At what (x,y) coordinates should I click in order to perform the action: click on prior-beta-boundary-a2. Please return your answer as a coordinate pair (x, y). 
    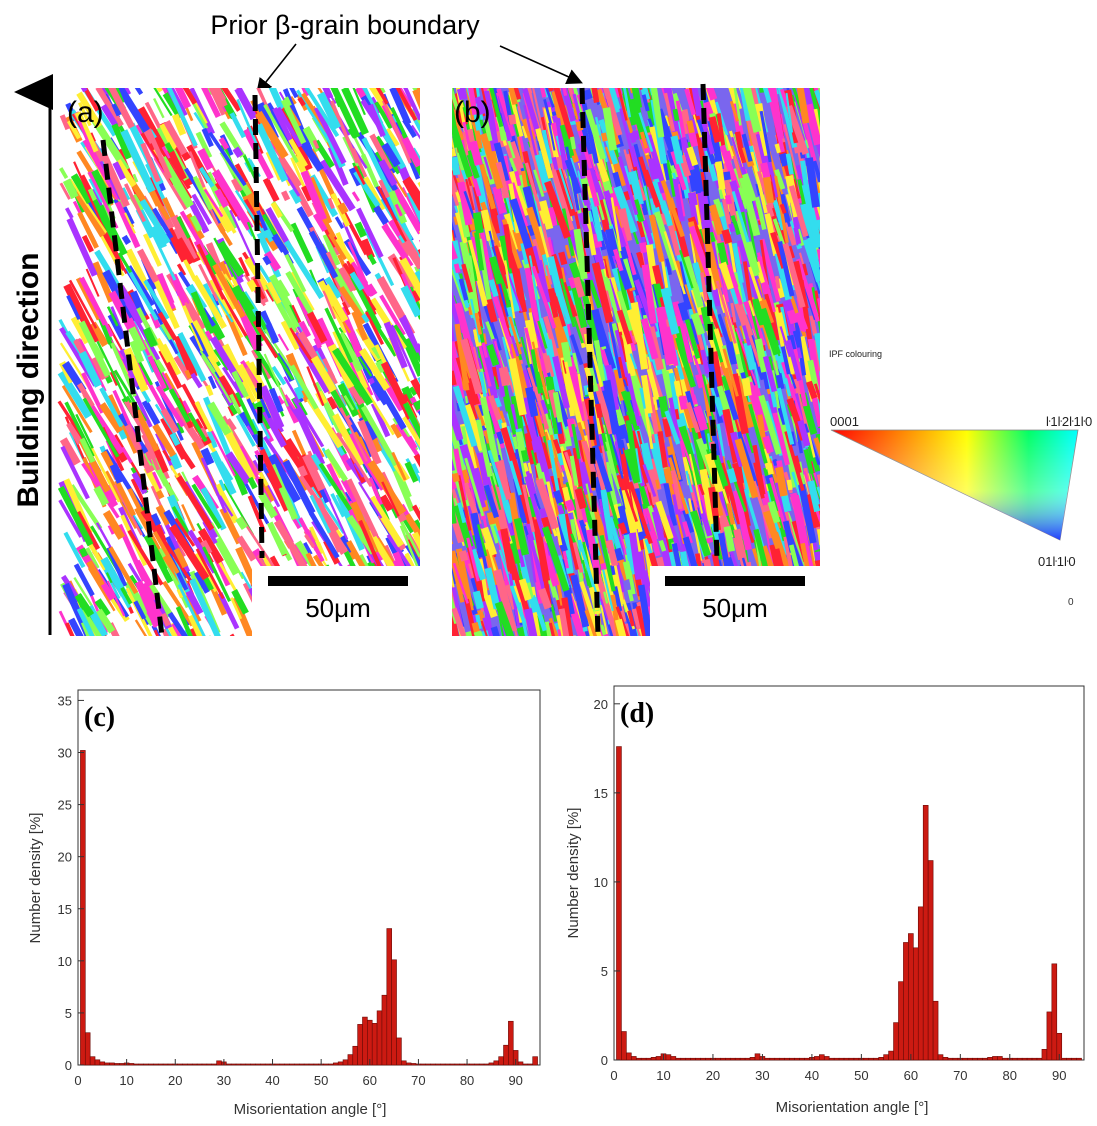
    Looking at the image, I should click on (258, 326).